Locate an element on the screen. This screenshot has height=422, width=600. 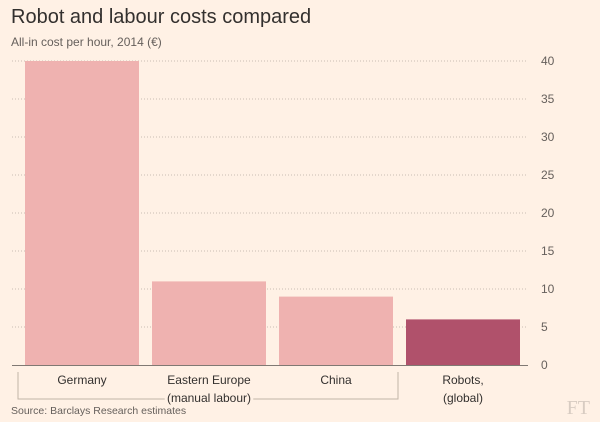
x-category-label: (global) is located at coordinates (463, 398).